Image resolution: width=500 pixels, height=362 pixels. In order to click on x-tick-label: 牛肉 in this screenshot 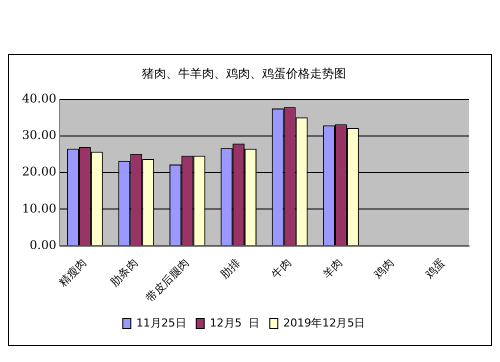, I will do `click(281, 269)`.